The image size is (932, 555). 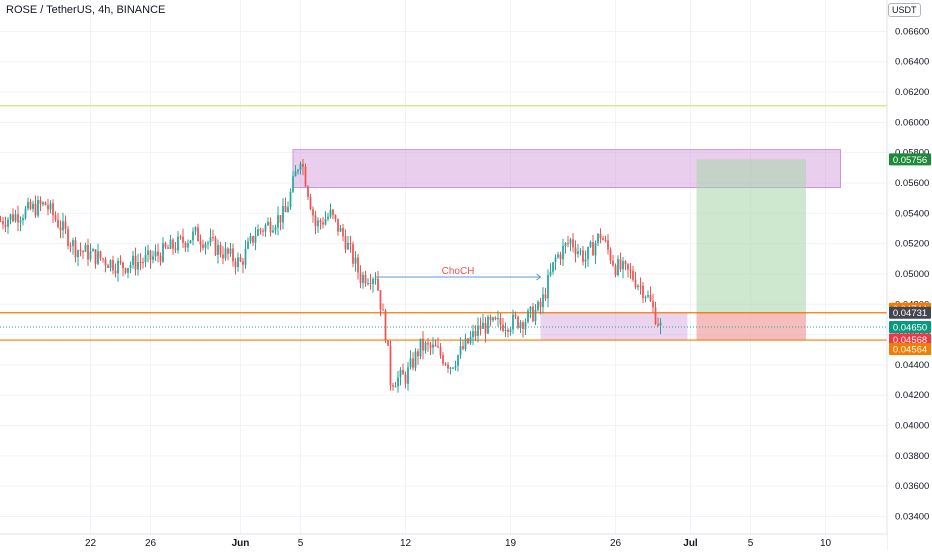 I want to click on demand-zone, so click(x=614, y=326).